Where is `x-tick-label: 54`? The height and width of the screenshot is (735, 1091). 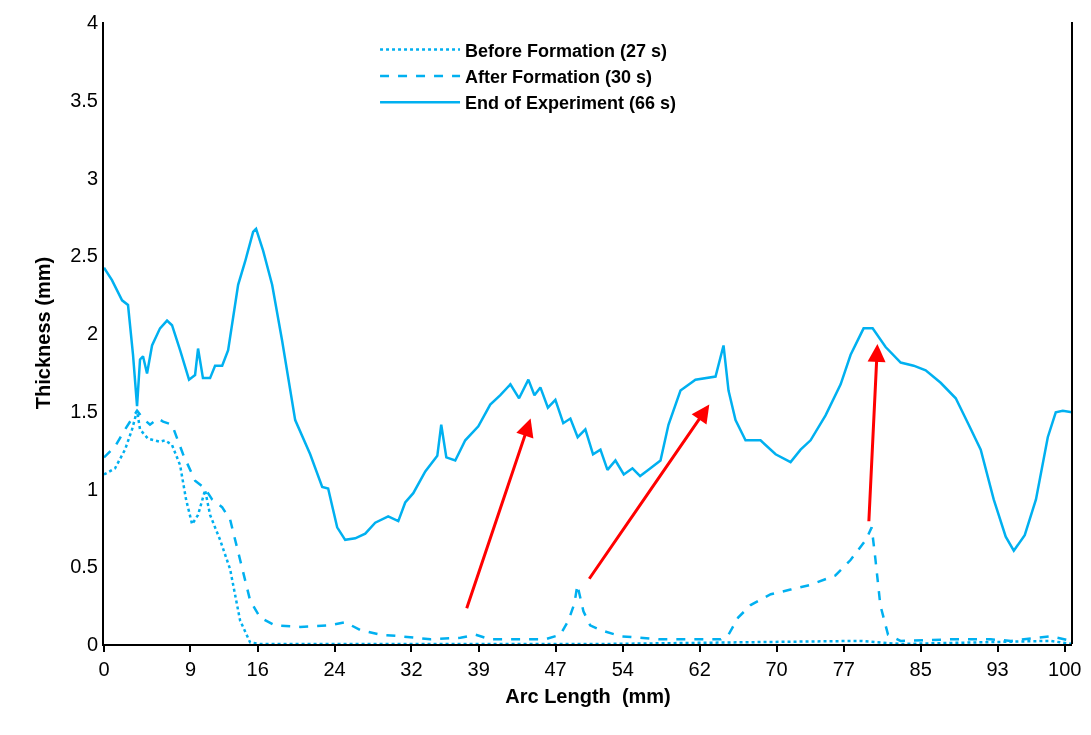
x-tick-label: 54 is located at coordinates (622, 669).